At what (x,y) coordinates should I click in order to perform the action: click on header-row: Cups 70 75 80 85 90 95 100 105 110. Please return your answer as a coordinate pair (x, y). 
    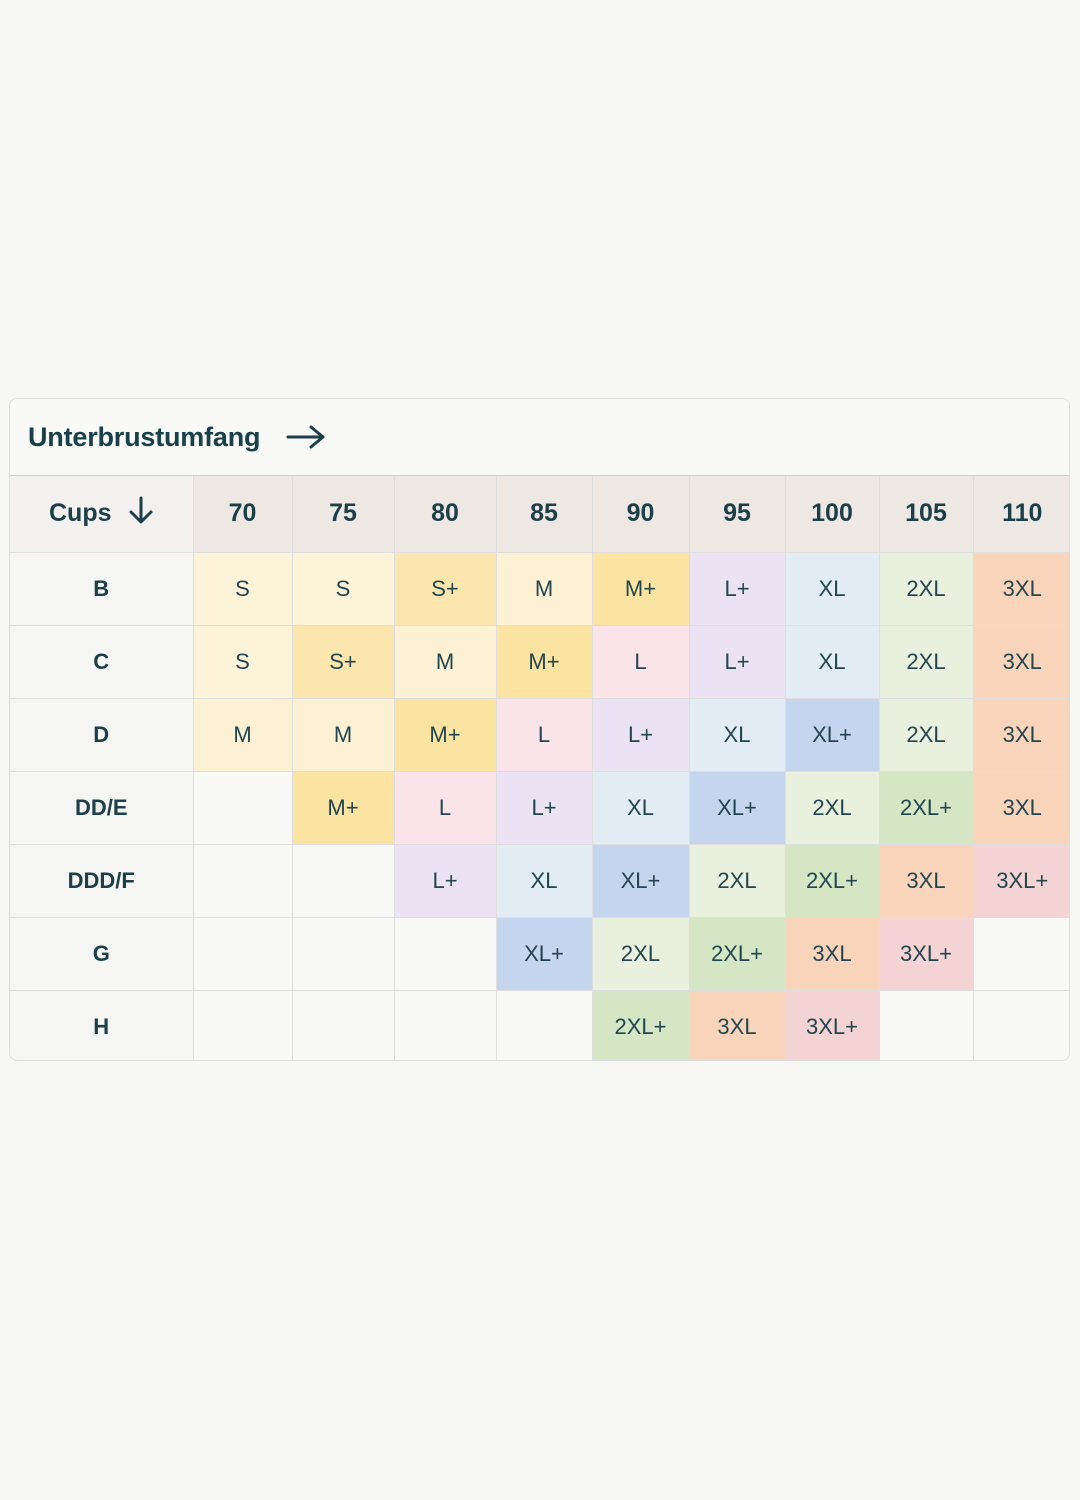
    Looking at the image, I should click on (539, 514).